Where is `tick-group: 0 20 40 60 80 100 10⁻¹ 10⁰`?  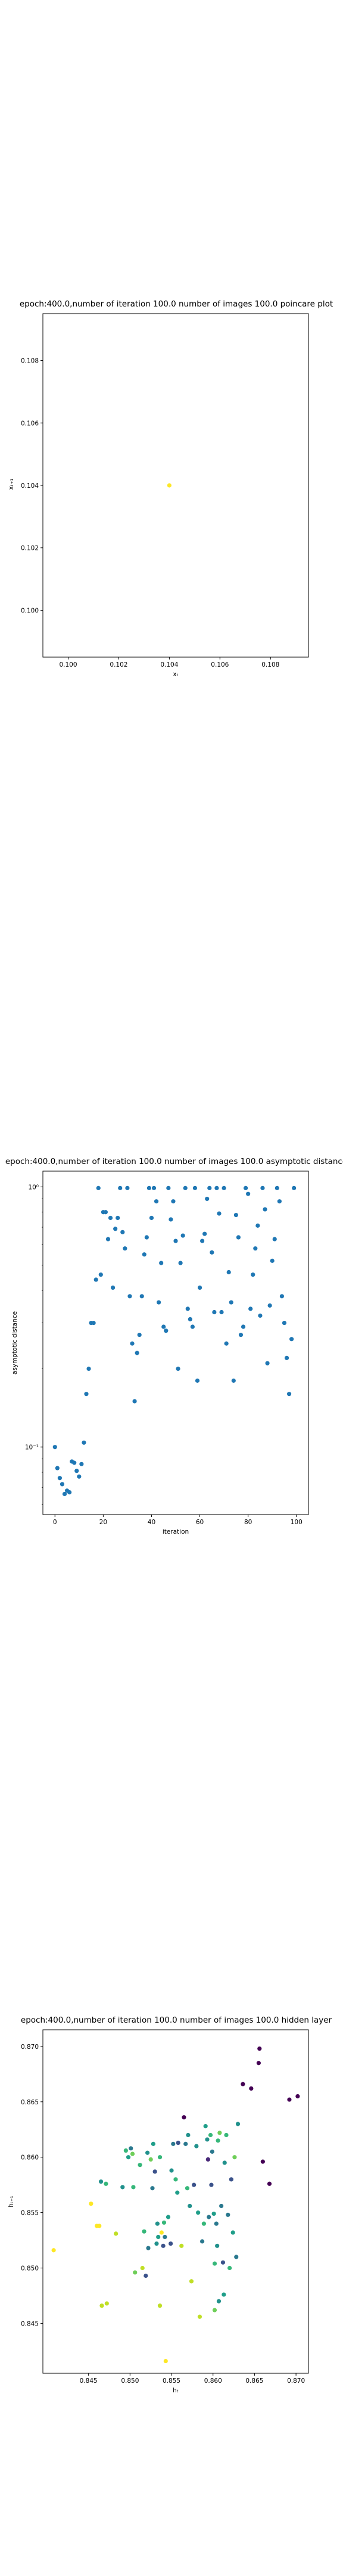
tick-group: 0 20 40 60 80 100 10⁻¹ 10⁰ is located at coordinates (164, 1355).